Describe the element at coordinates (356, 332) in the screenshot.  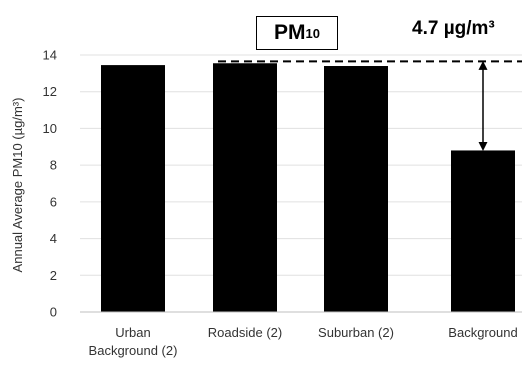
I see `x-category-label: Suburban (2)` at that location.